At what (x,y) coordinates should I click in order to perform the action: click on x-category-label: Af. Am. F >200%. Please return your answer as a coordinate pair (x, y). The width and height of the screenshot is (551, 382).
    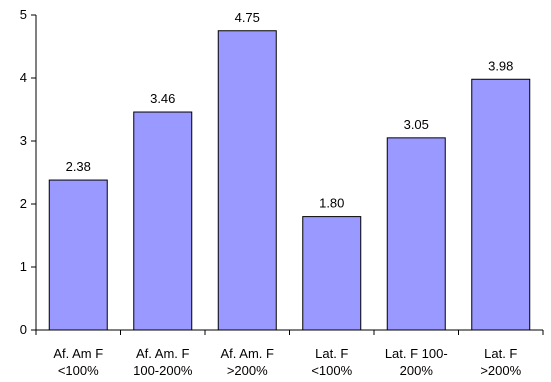
    Looking at the image, I should click on (248, 362).